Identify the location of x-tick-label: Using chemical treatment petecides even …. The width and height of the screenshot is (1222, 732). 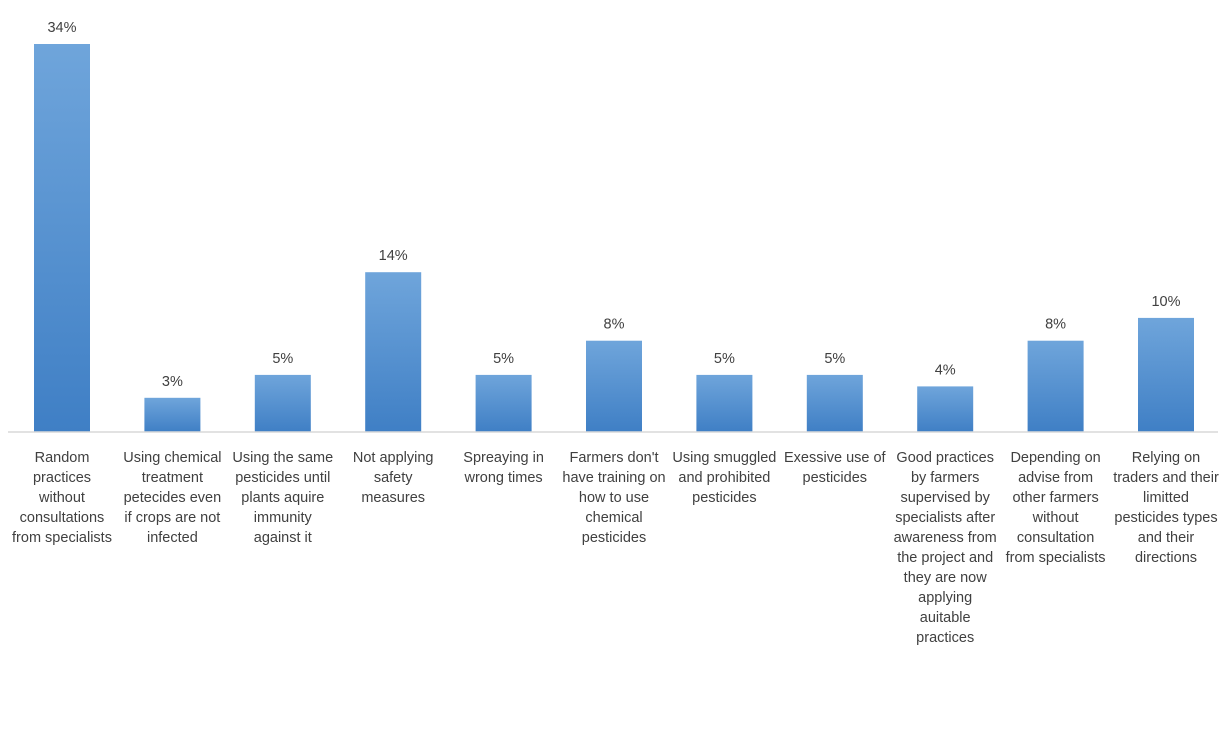
(172, 498).